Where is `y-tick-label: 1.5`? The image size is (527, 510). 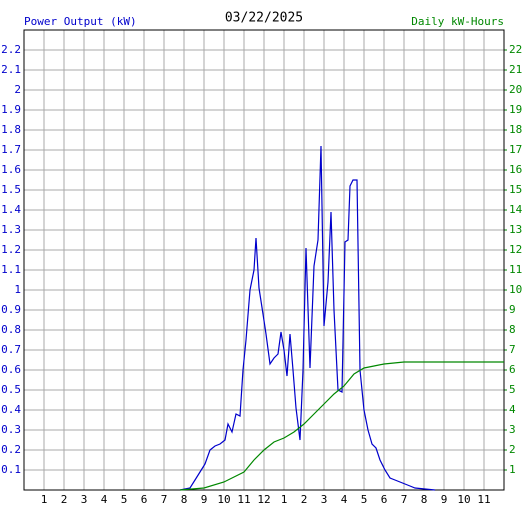
y-tick-label: 1.5 is located at coordinates (11, 189).